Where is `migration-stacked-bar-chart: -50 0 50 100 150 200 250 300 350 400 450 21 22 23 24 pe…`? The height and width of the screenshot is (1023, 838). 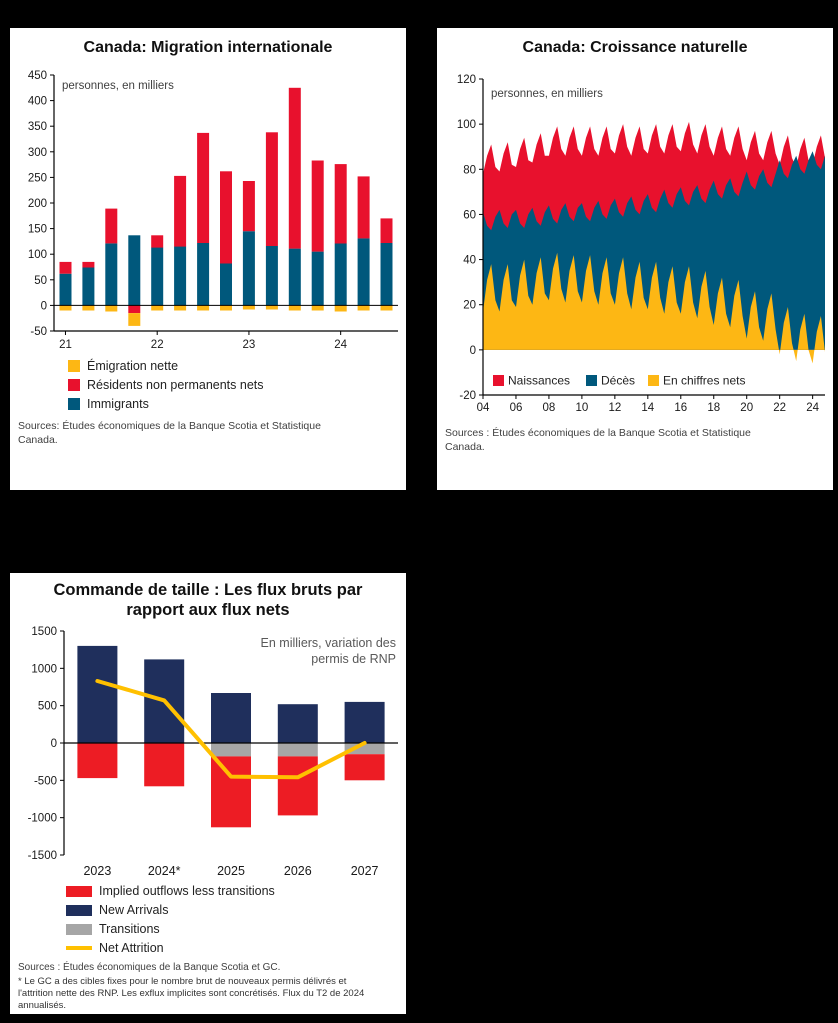 migration-stacked-bar-chart: -50 0 50 100 150 200 250 300 350 400 450 21 22 23 24 pe… is located at coordinates (213, 210).